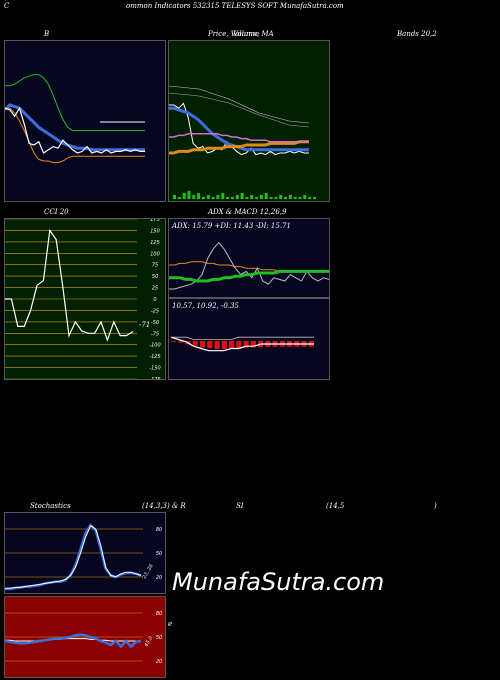  I want to click on cci-tick-label: 25, so click(155, 289).